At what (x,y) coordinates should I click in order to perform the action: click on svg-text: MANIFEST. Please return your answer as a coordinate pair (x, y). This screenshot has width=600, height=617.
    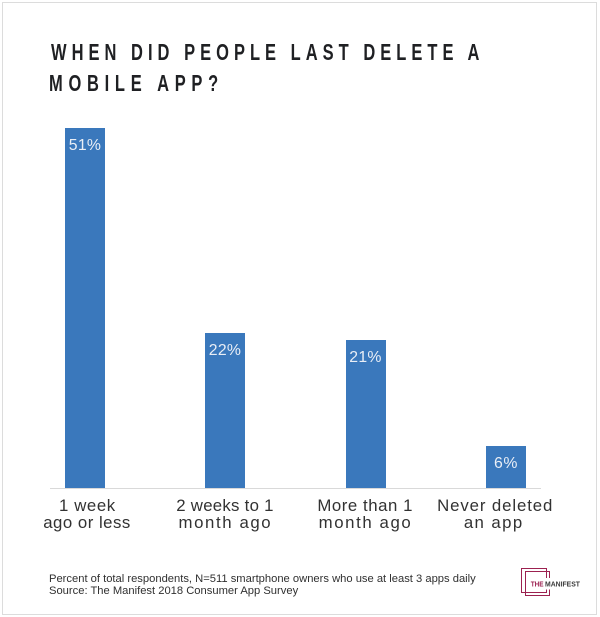
    Looking at the image, I should click on (562, 583).